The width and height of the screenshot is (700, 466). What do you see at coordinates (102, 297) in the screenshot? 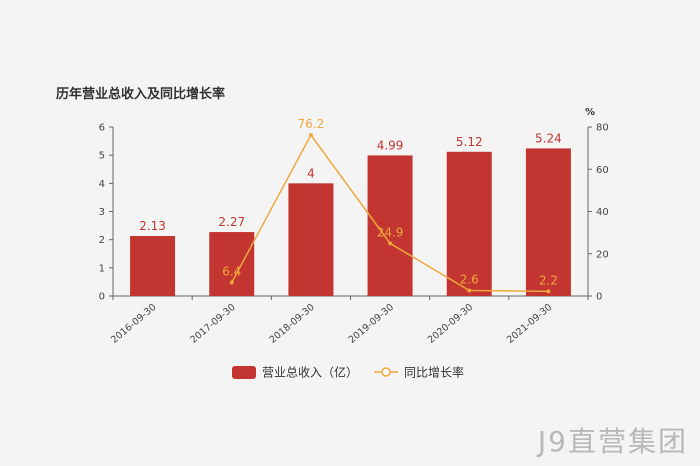
I see `y-left-tick-label: 0` at bounding box center [102, 297].